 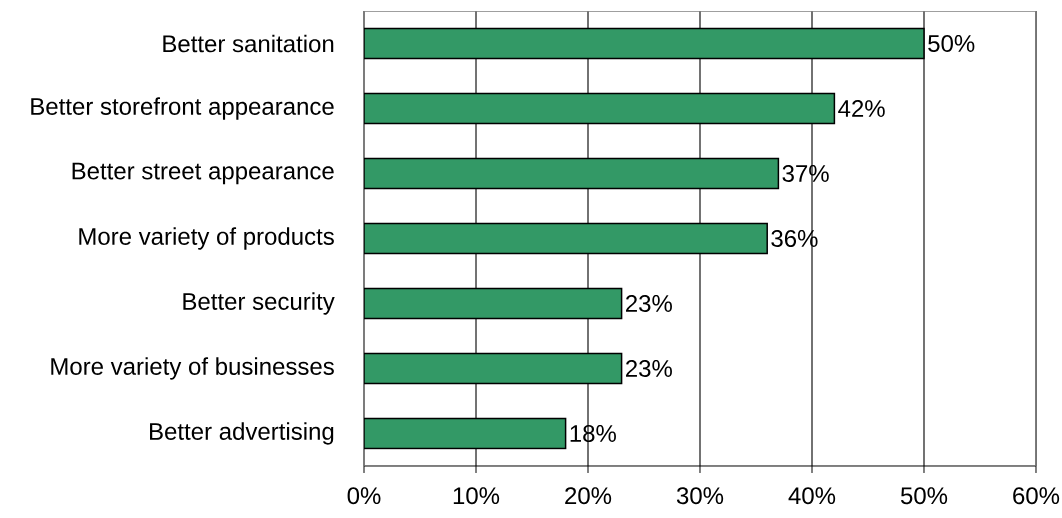 What do you see at coordinates (242, 433) in the screenshot?
I see `y-tick-label: Better advertising` at bounding box center [242, 433].